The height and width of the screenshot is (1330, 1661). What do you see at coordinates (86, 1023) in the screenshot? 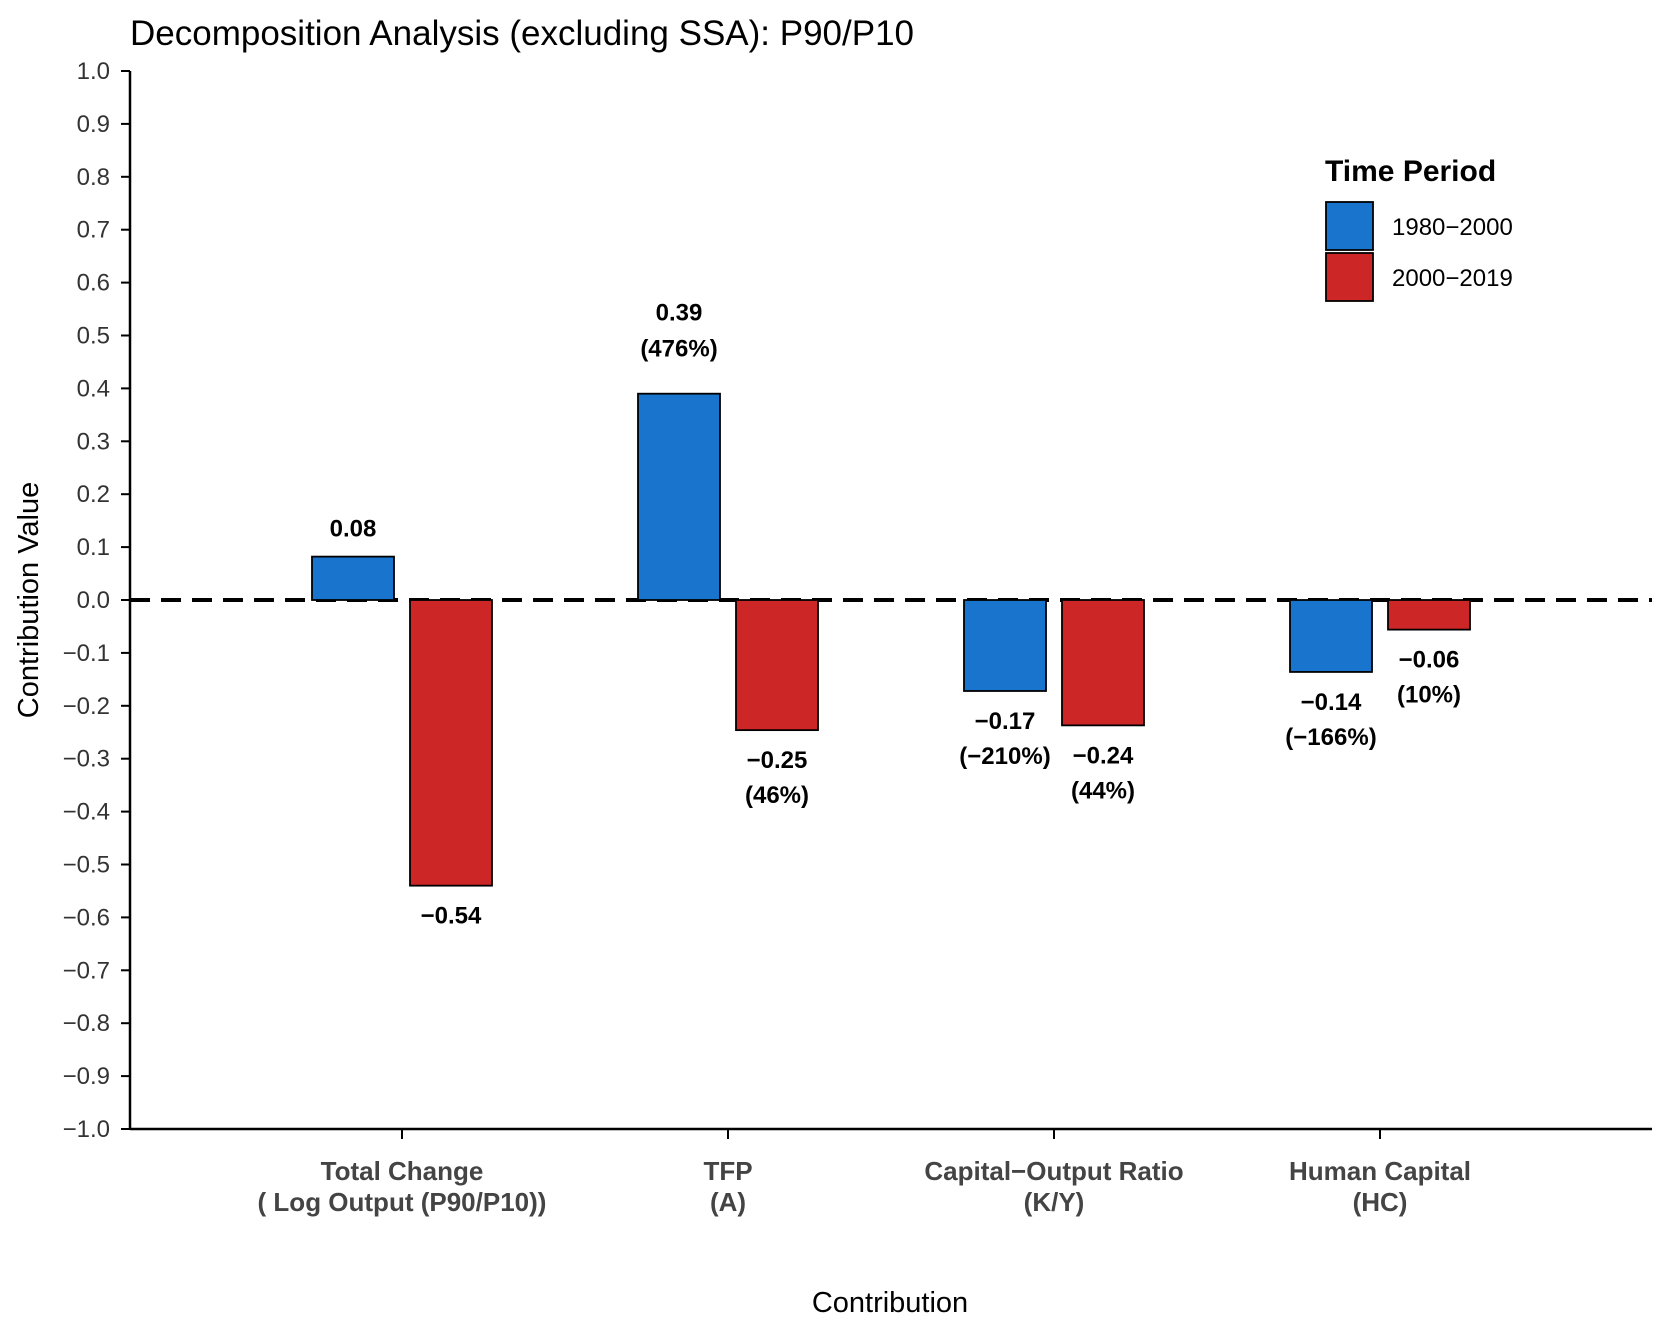
I see `y-tick-label: −0.8` at bounding box center [86, 1023].